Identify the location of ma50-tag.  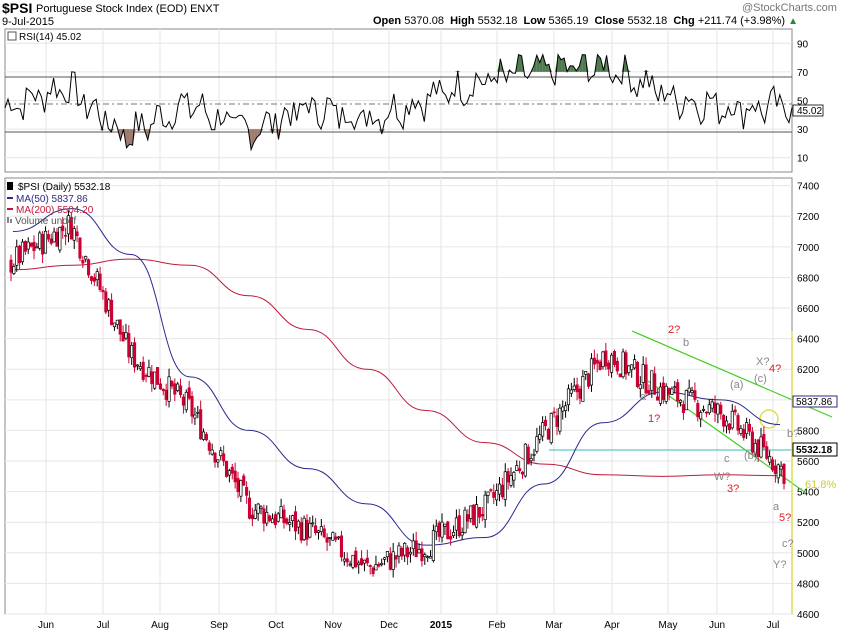
(815, 401).